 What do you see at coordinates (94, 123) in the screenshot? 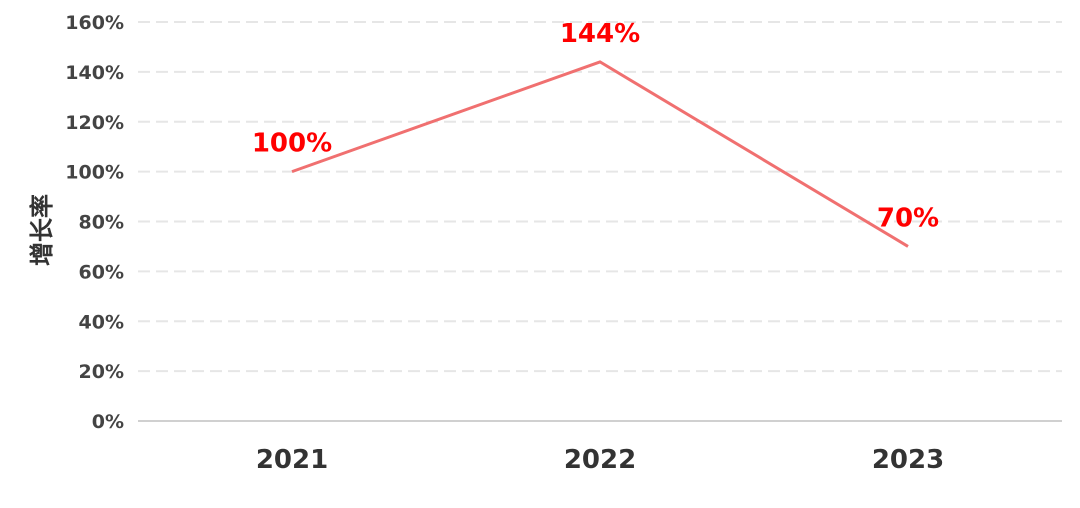
I see `y-tick-label: 120%` at bounding box center [94, 123].